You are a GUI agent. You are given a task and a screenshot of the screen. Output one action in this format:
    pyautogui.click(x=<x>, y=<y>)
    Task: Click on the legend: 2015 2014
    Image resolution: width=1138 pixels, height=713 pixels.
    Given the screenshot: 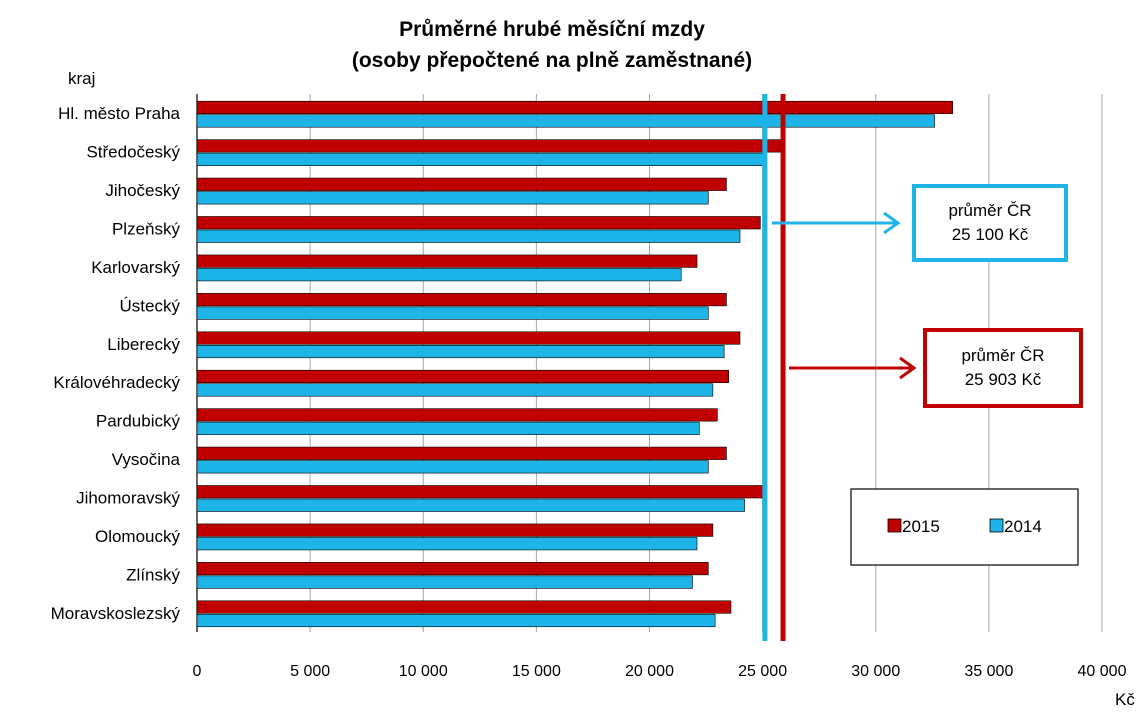 What is the action you would take?
    pyautogui.click(x=964, y=527)
    